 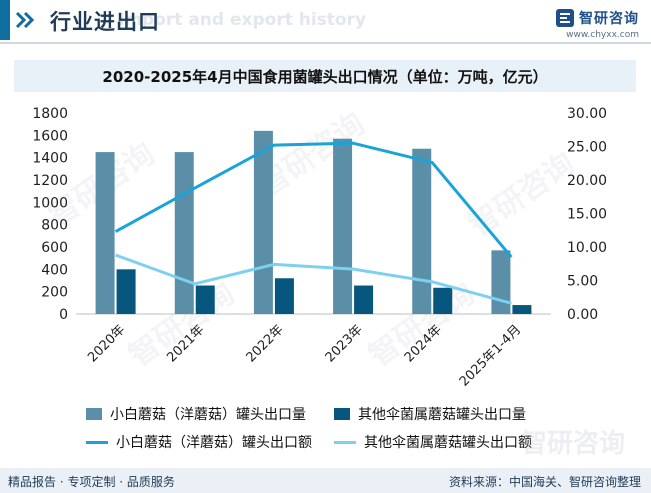 I want to click on footer-slogan: 精品报告 · 专项定制 · 品质服务, so click(x=91, y=482).